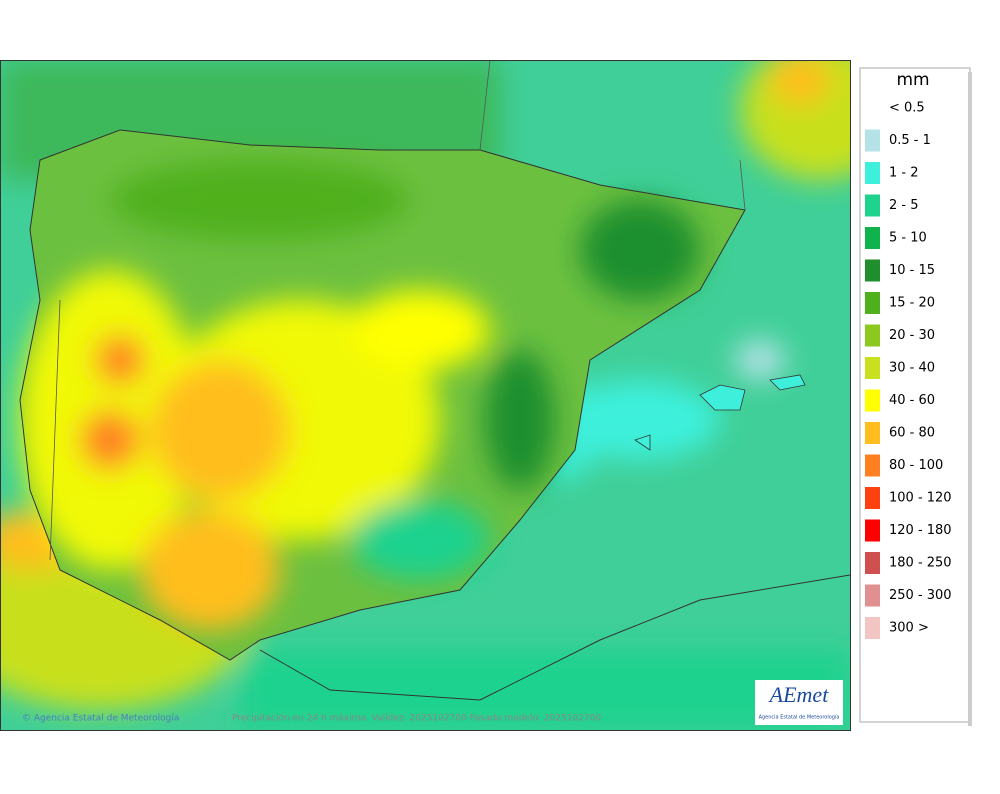 The image size is (1000, 794). I want to click on legend-label: 300 >, so click(909, 628).